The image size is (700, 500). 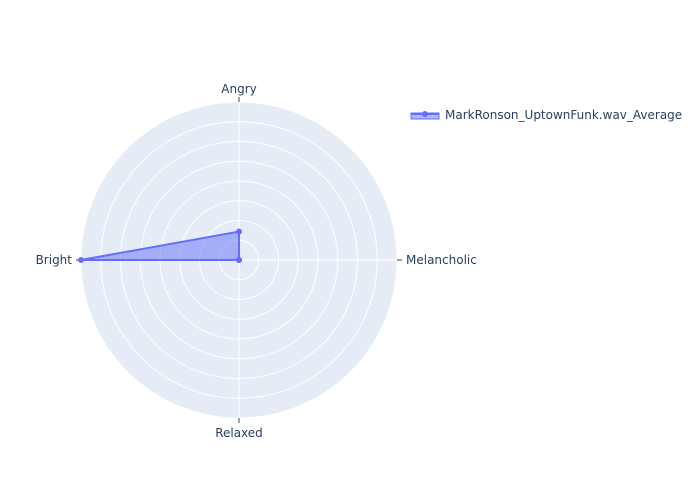 I want to click on legend-marker, so click(x=425, y=114).